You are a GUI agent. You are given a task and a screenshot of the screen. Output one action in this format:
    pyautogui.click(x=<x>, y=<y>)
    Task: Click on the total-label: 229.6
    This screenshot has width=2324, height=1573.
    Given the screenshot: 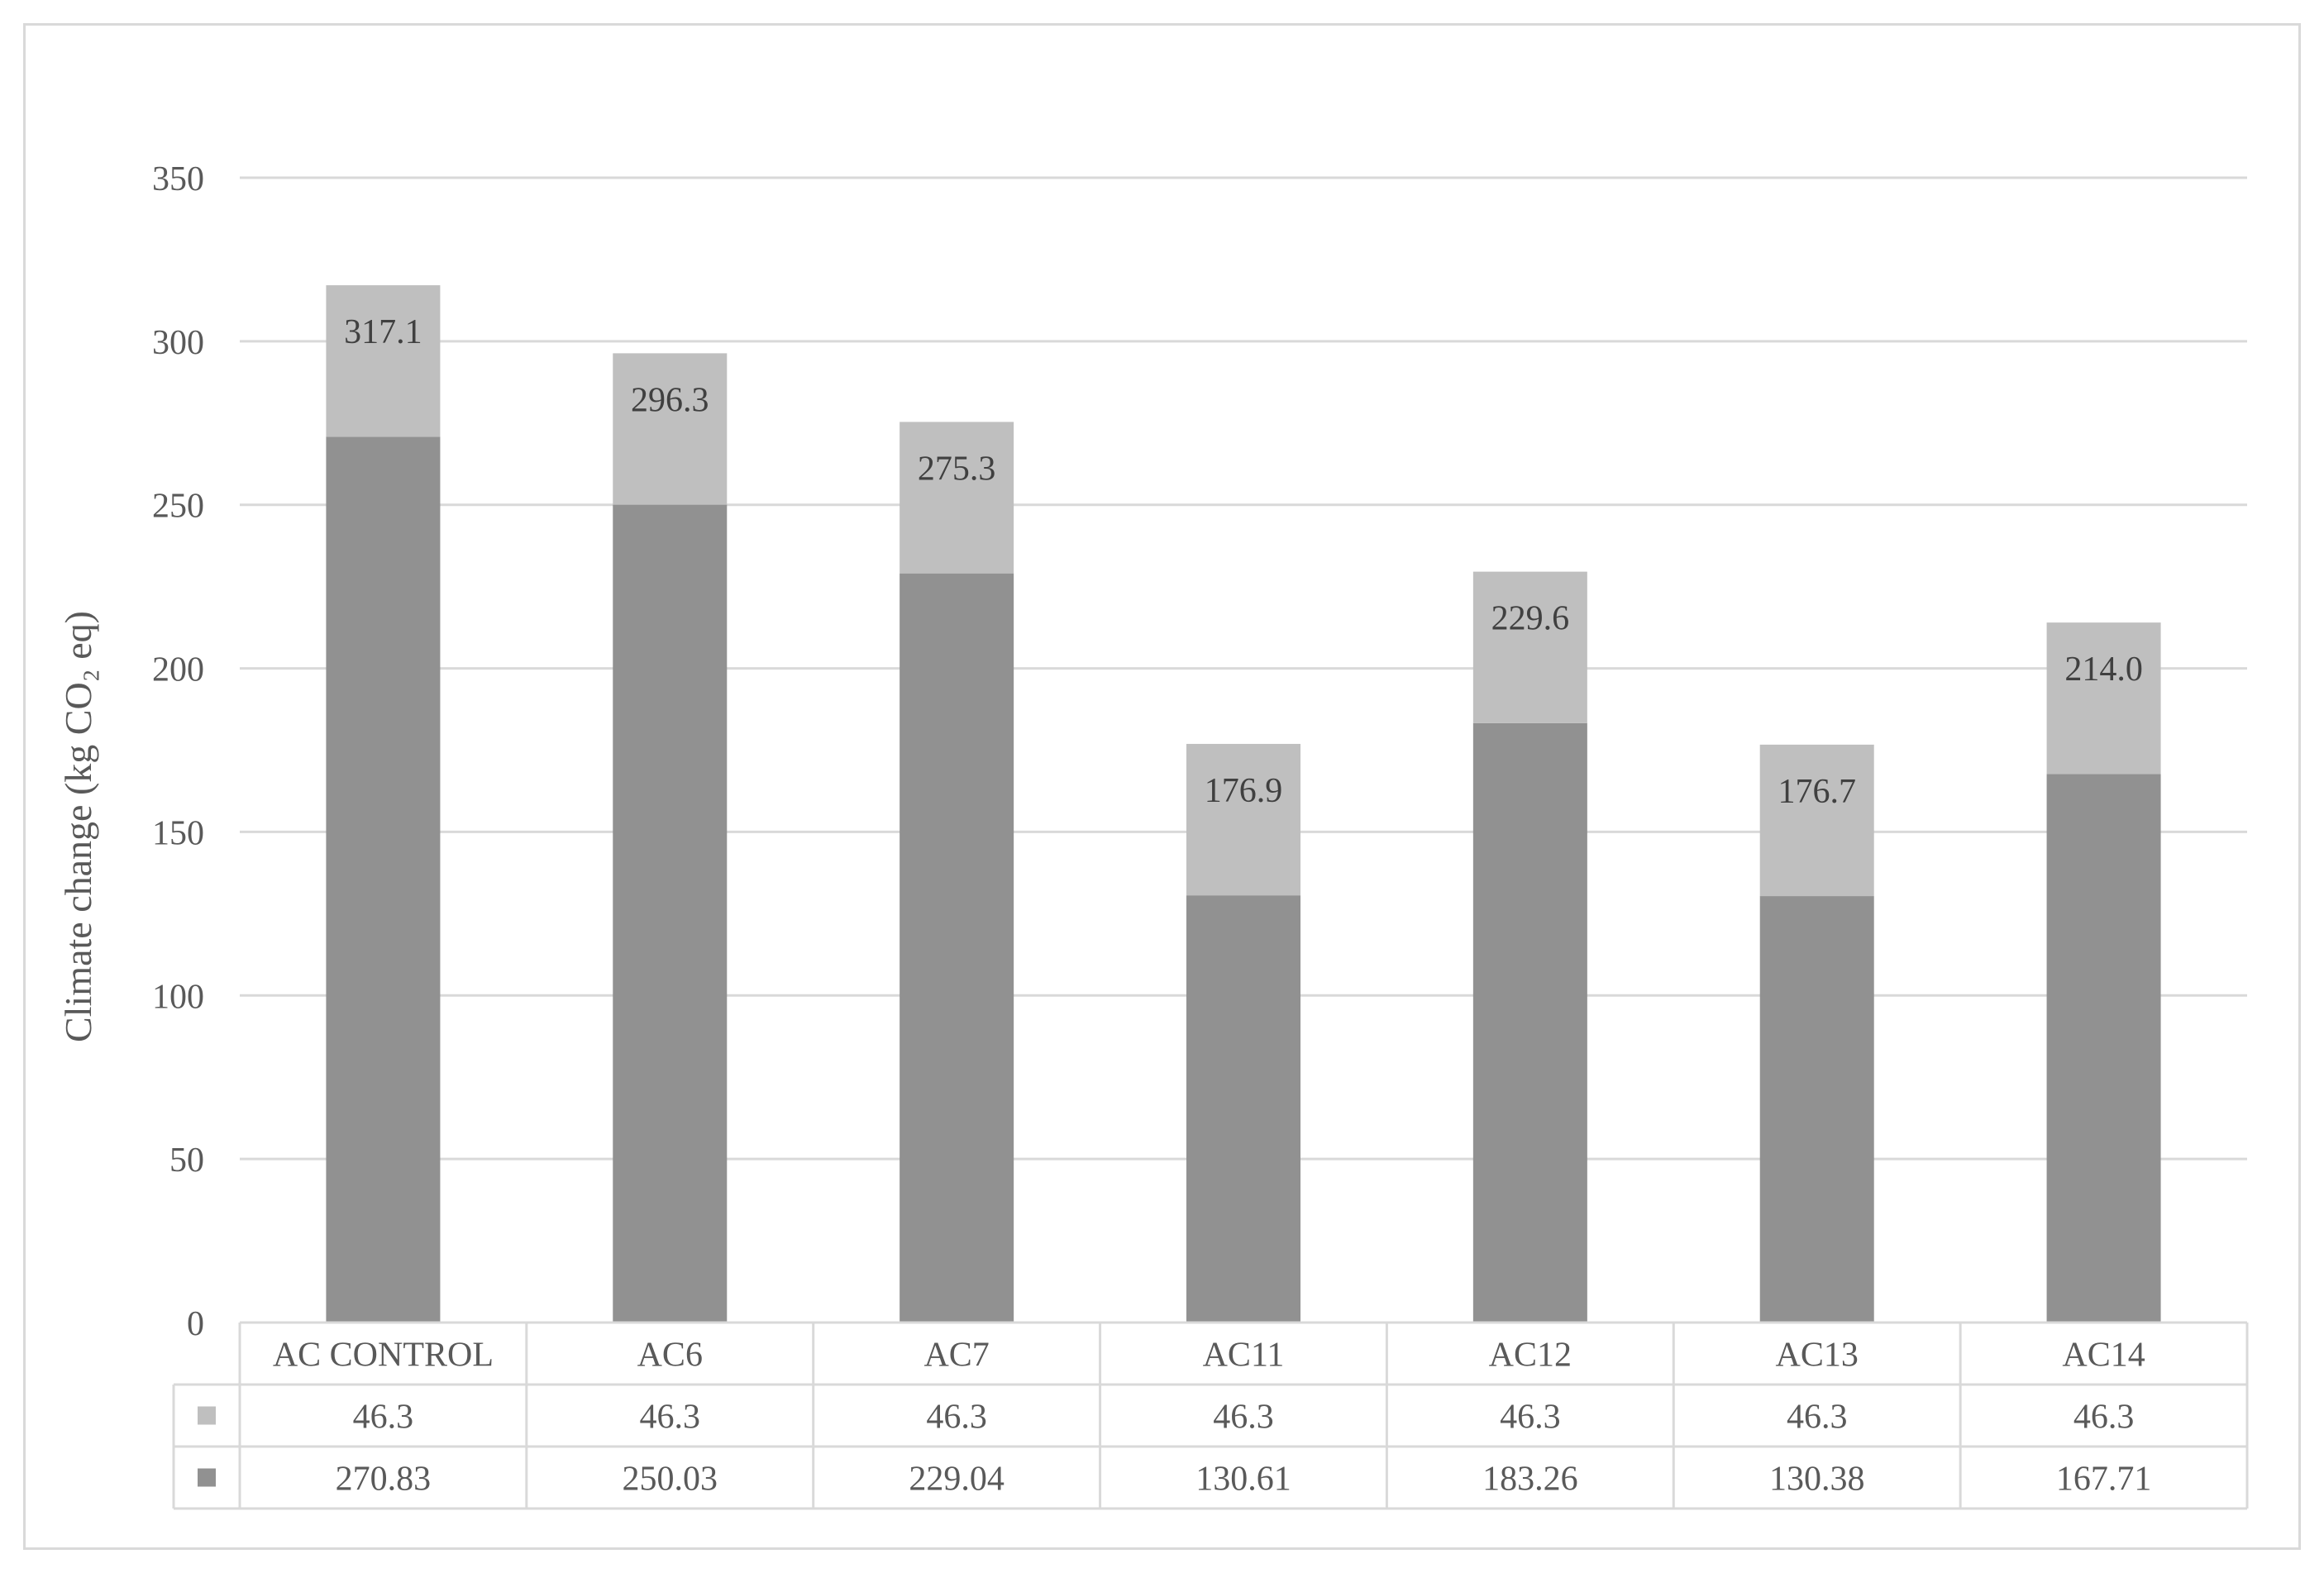 What is the action you would take?
    pyautogui.click(x=1530, y=619)
    